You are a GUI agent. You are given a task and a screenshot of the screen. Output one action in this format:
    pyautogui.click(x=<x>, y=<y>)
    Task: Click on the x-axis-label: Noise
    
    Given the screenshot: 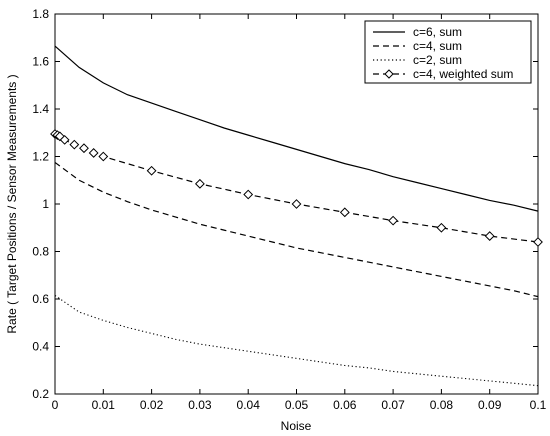 What is the action you would take?
    pyautogui.click(x=296, y=426)
    